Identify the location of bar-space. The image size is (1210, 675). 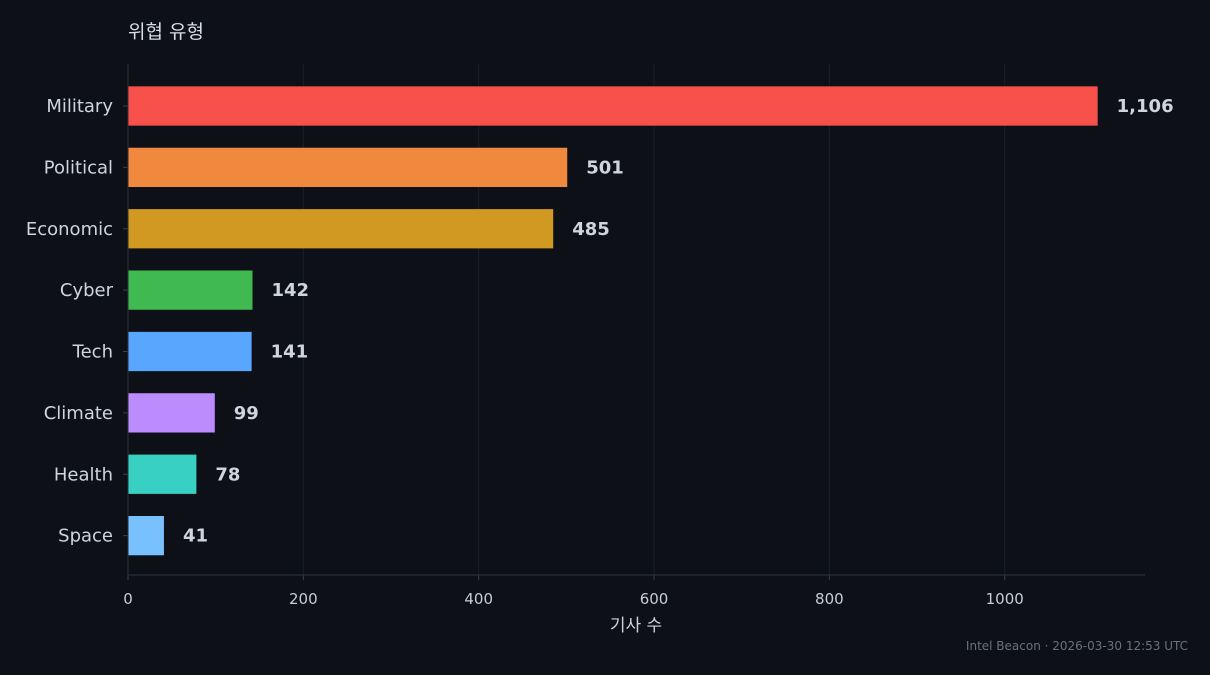
(146, 535).